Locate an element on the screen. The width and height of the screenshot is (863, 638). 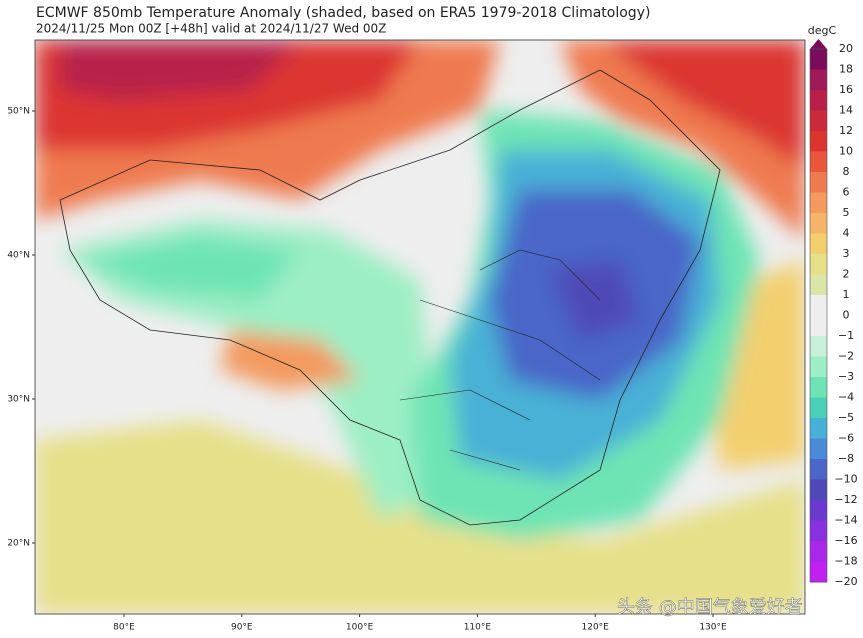
colorbar-label: −8 is located at coordinates (846, 458).